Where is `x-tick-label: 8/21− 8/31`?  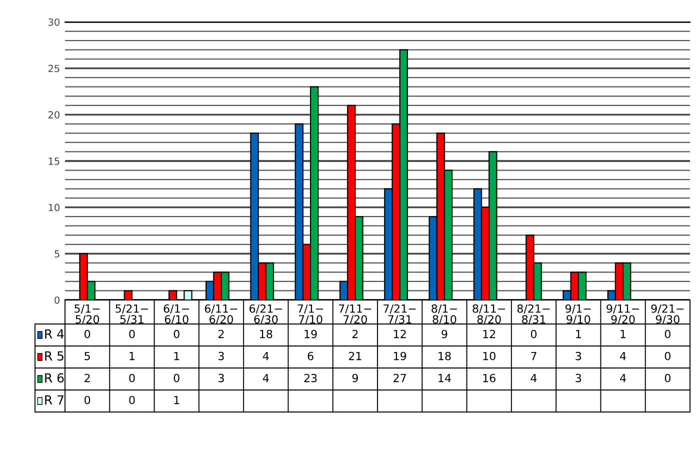 x-tick-label: 8/21− 8/31 is located at coordinates (533, 314).